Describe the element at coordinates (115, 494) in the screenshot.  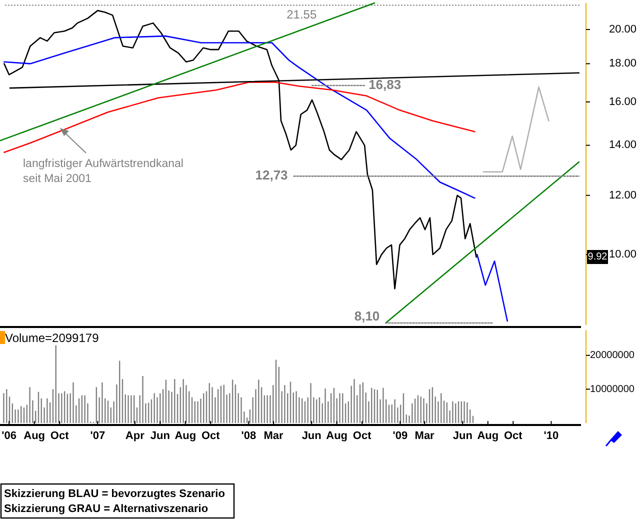
I see `text: Skizzierung BLAU = bevorzugtes Szenario` at that location.